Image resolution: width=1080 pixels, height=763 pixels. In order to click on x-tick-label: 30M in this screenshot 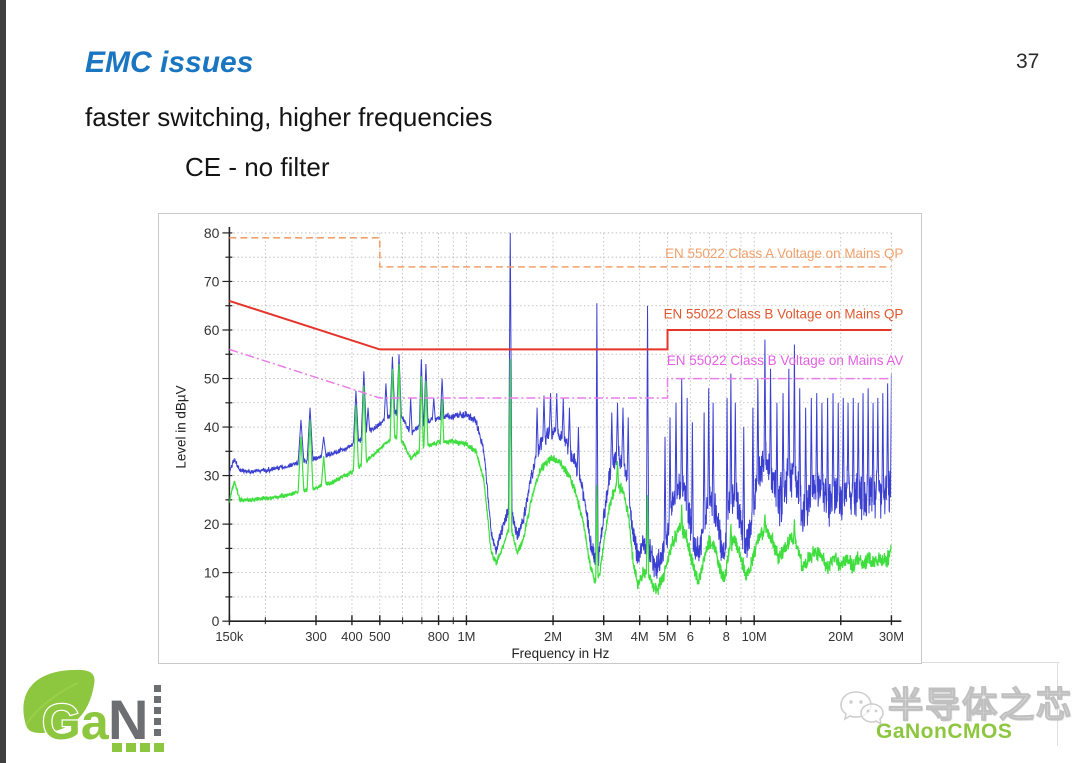, I will do `click(891, 636)`.